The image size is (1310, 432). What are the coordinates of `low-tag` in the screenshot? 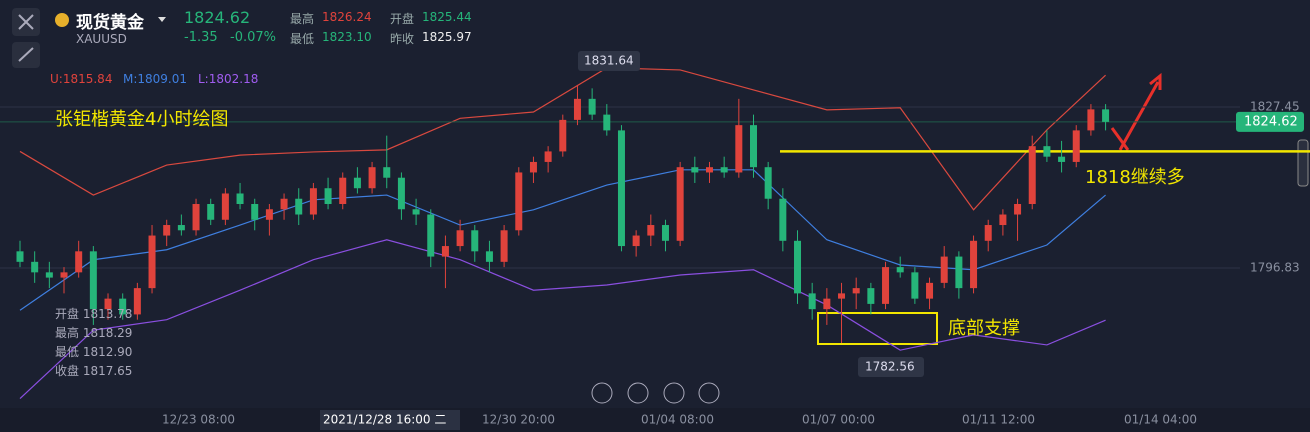 It's located at (891, 367).